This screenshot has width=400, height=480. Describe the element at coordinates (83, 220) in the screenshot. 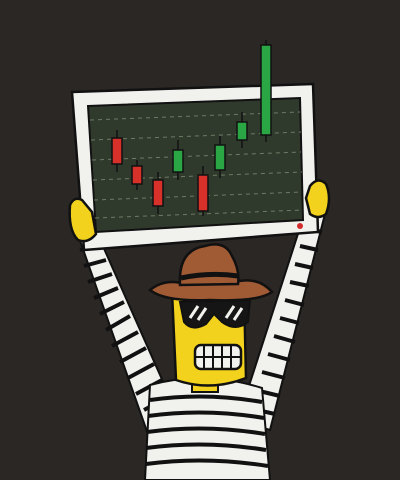

I see `left-hand` at that location.